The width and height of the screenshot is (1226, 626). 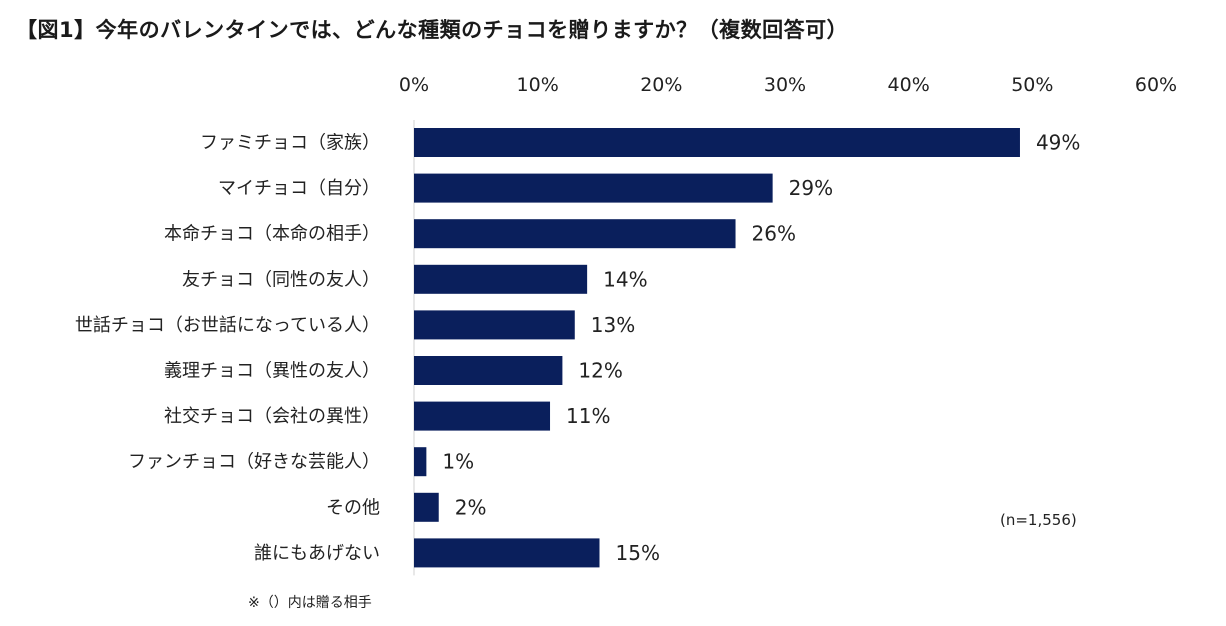 What do you see at coordinates (613, 325) in the screenshot?
I see `data-label: 13%` at bounding box center [613, 325].